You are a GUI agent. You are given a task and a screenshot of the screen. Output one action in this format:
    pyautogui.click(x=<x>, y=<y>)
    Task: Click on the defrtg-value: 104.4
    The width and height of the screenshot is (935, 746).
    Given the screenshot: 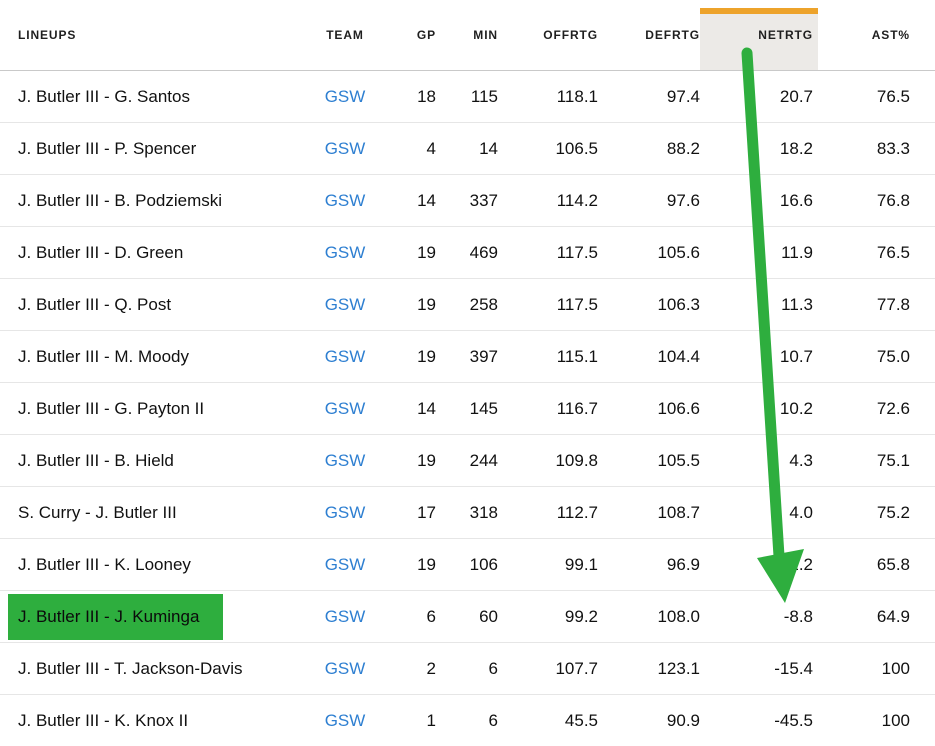 What is the action you would take?
    pyautogui.click(x=678, y=356)
    